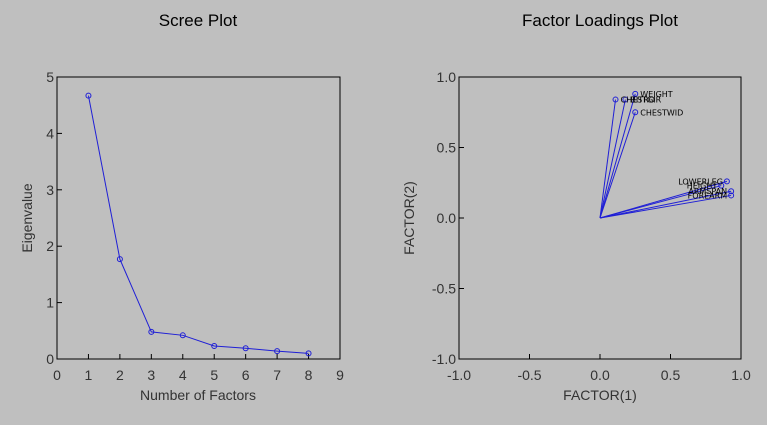  I want to click on loadings-x-axis-label: FACTOR(1), so click(600, 395).